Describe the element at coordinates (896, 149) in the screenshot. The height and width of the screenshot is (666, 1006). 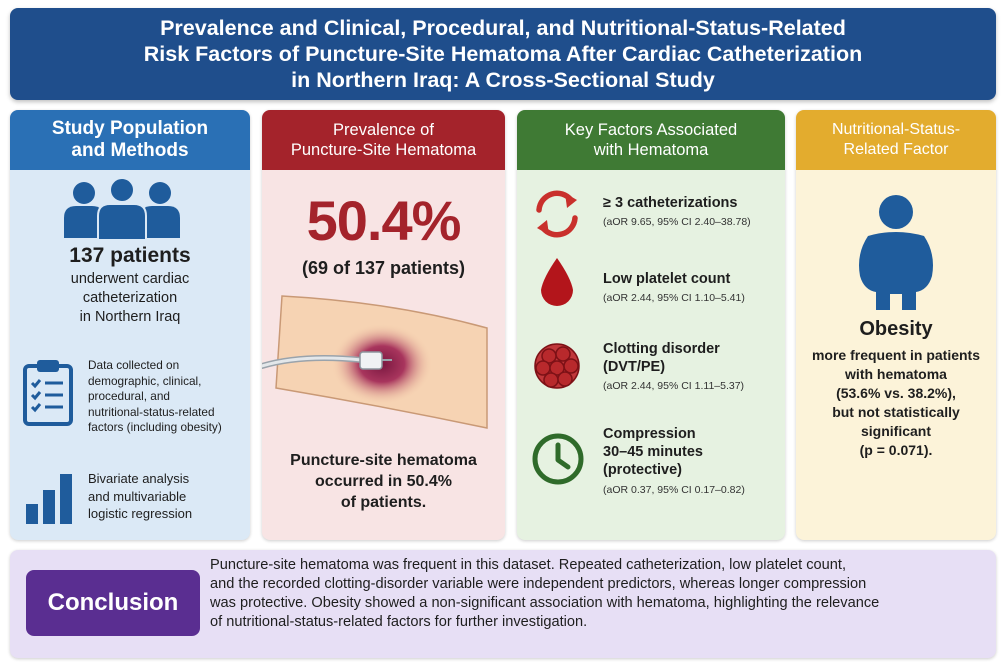
I see `header-line: Related Factor` at that location.